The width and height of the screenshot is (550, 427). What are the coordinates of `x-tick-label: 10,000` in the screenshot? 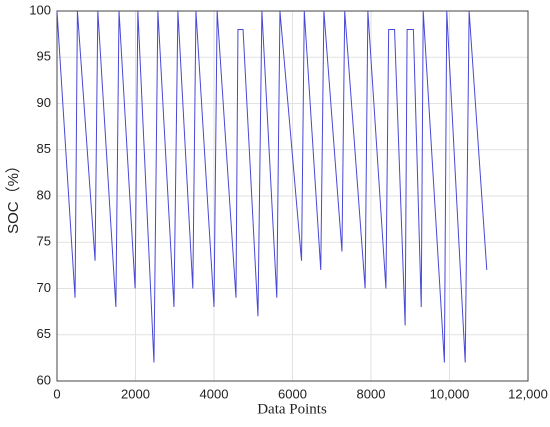 It's located at (450, 393).